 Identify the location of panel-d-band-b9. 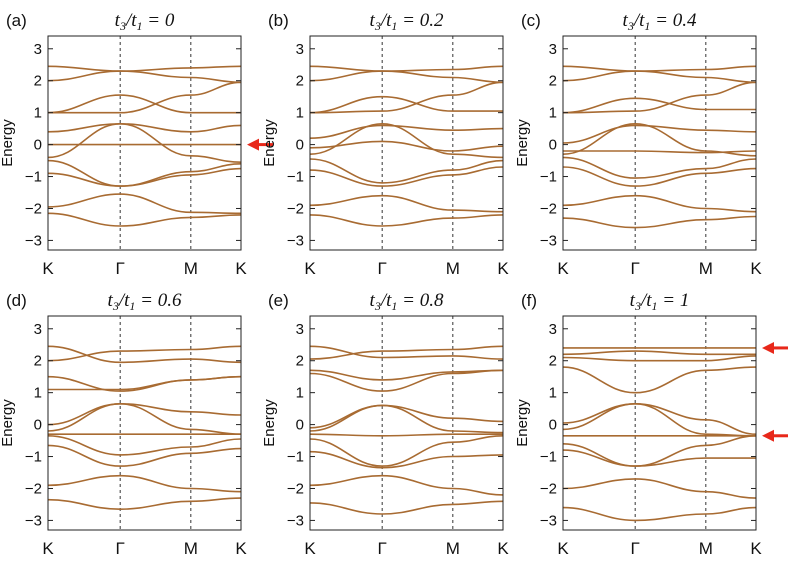
(144, 383).